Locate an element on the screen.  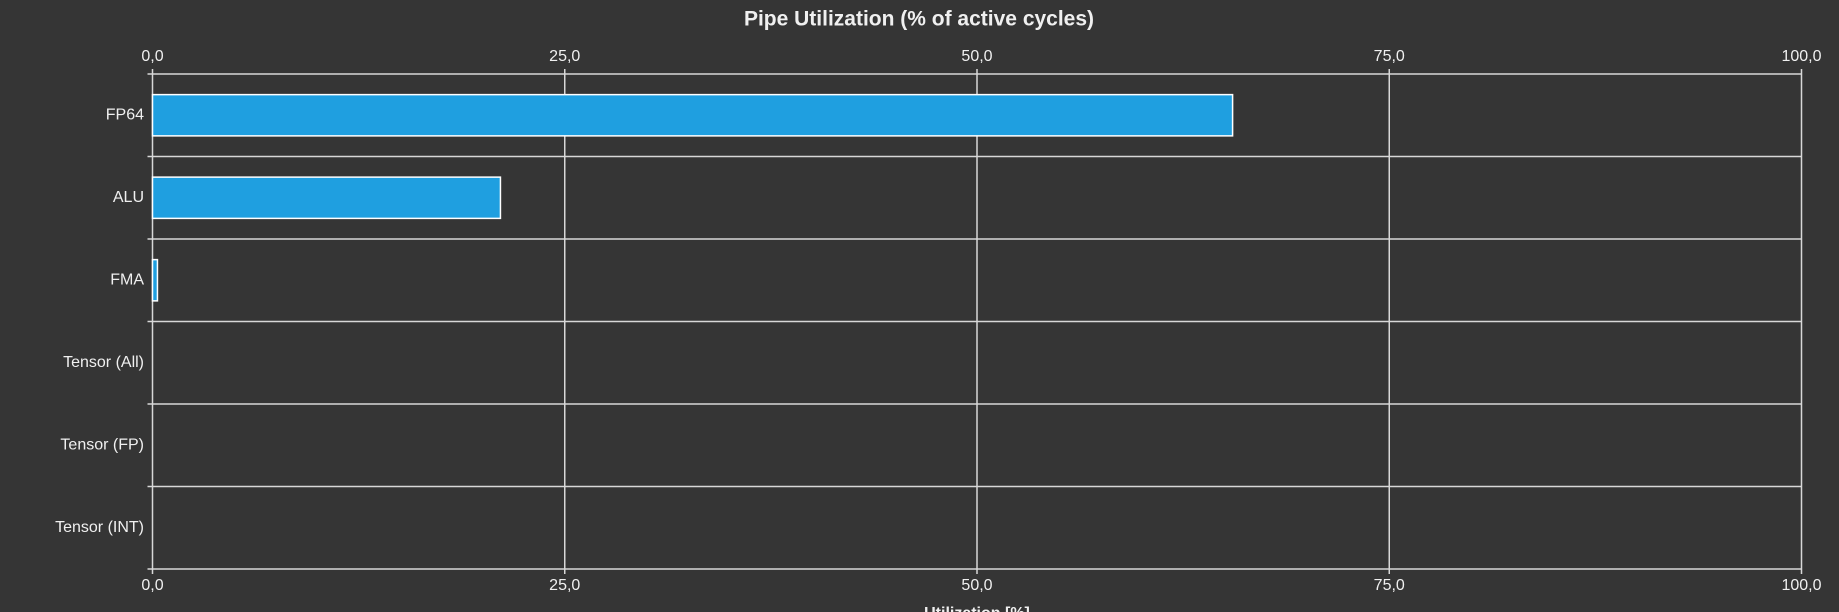
x-tick-label: 0,0 is located at coordinates (152, 585).